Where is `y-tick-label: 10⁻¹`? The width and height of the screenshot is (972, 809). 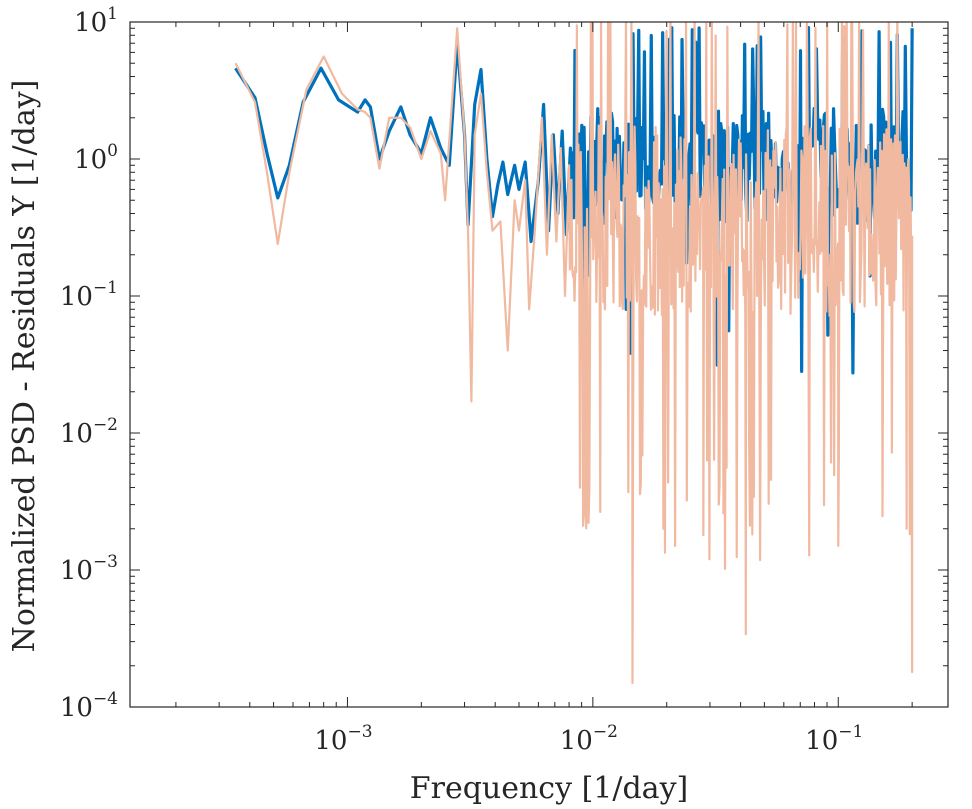 y-tick-label: 10⁻¹ is located at coordinates (89, 295).